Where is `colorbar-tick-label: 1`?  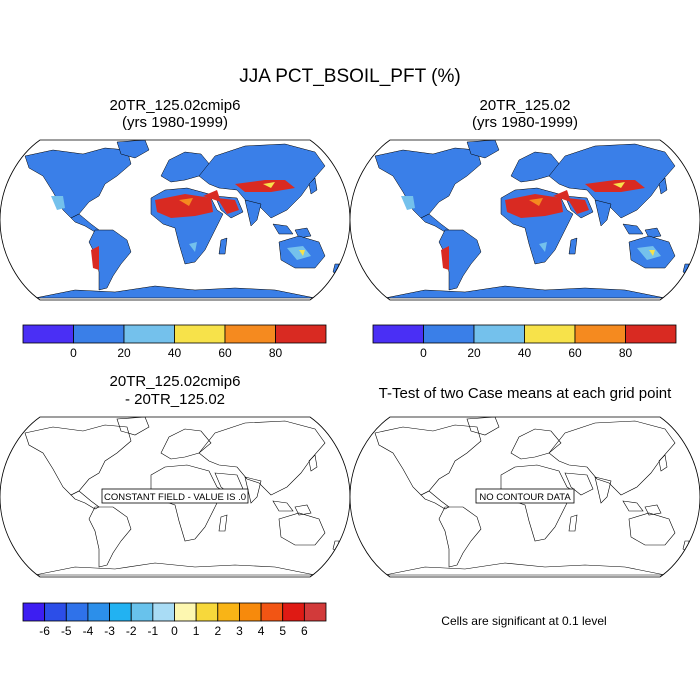
colorbar-tick-label: 1 is located at coordinates (196, 631).